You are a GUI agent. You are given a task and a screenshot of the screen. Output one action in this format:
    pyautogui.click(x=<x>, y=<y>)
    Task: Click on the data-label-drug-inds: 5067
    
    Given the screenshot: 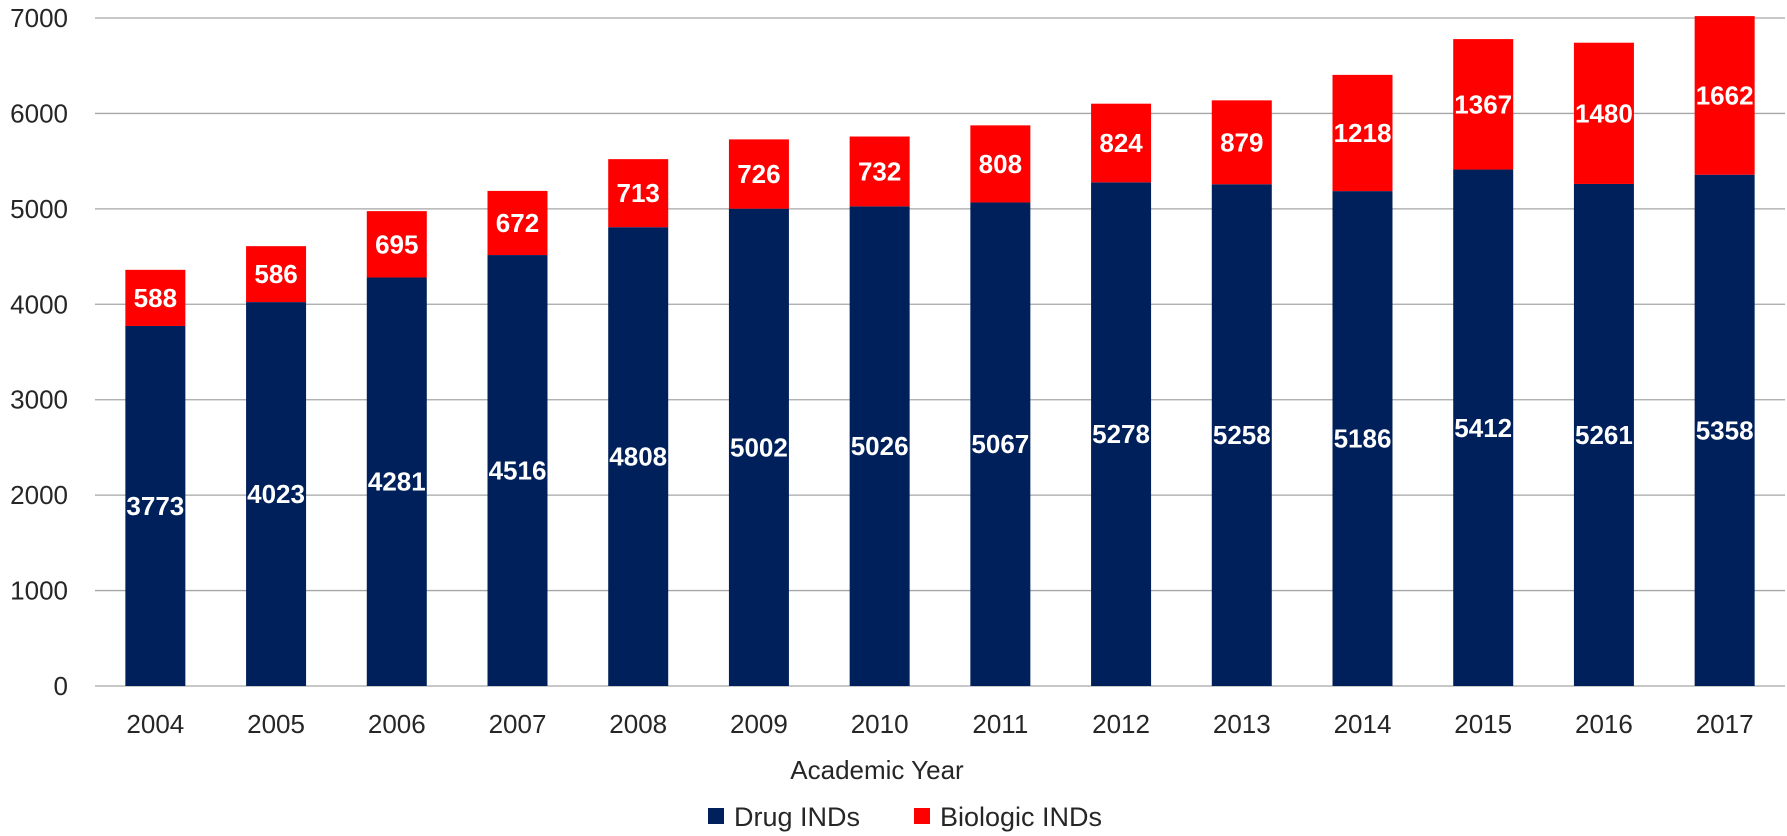 What is the action you would take?
    pyautogui.click(x=1000, y=444)
    